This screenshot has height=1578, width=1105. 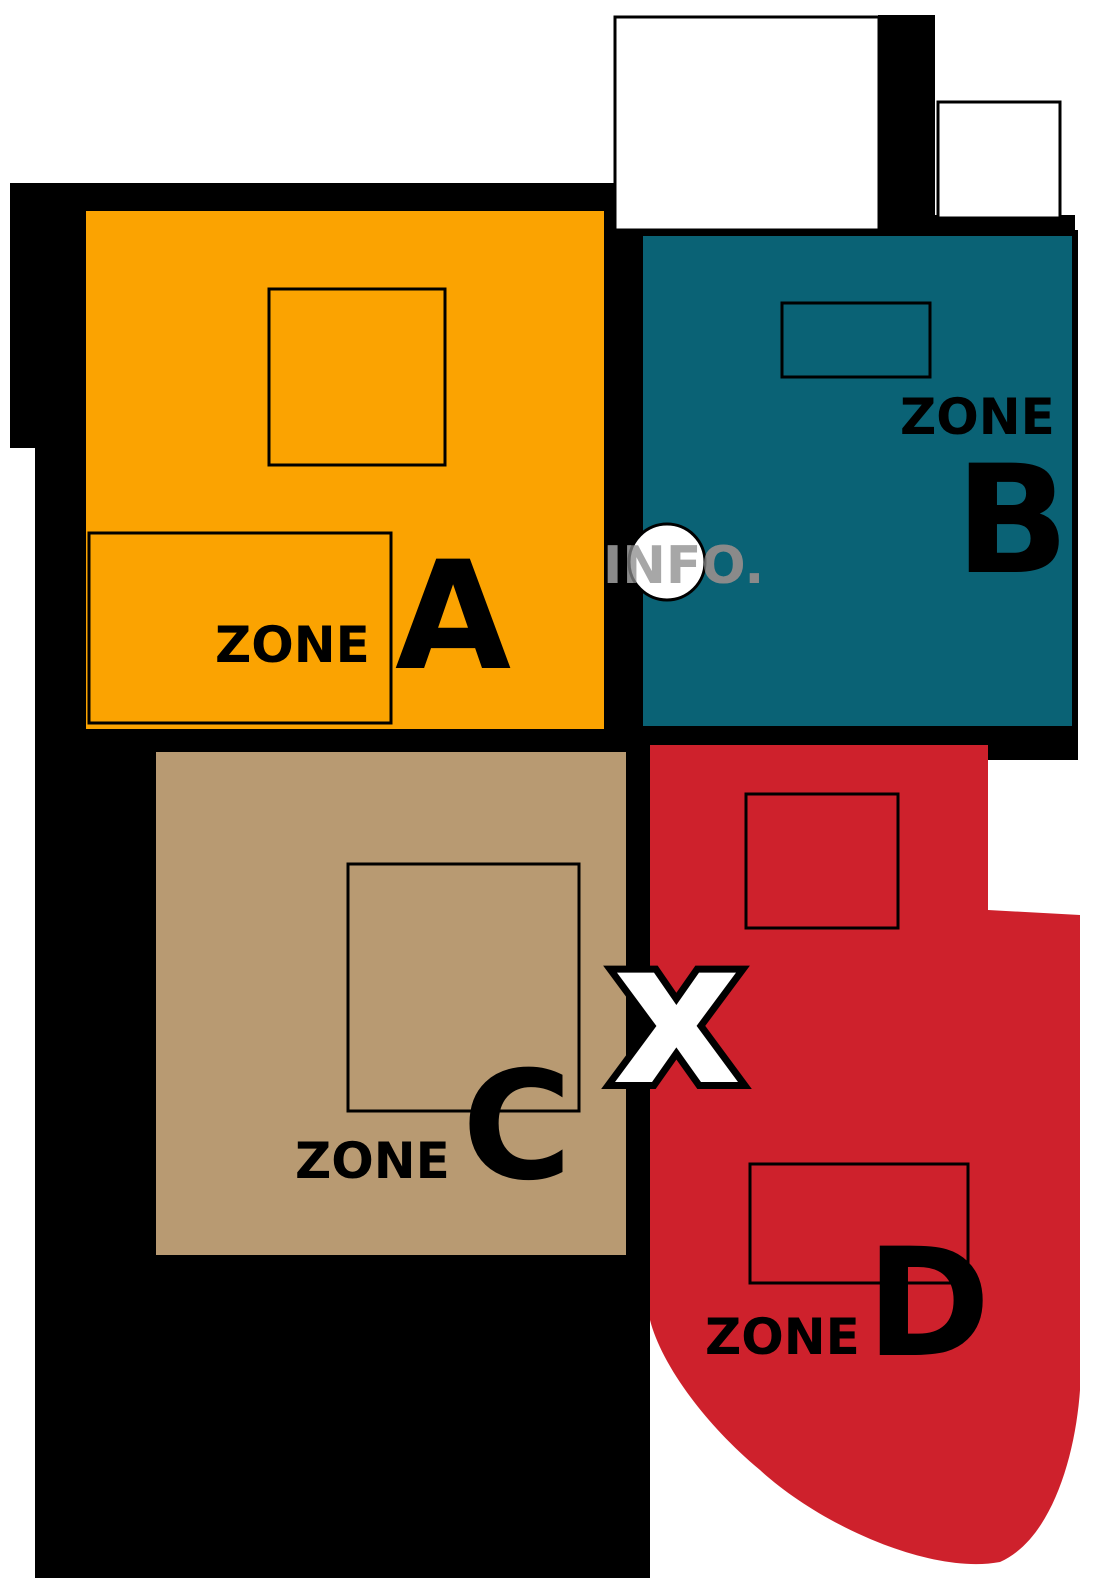 I want to click on annex-room-large, so click(x=747, y=123).